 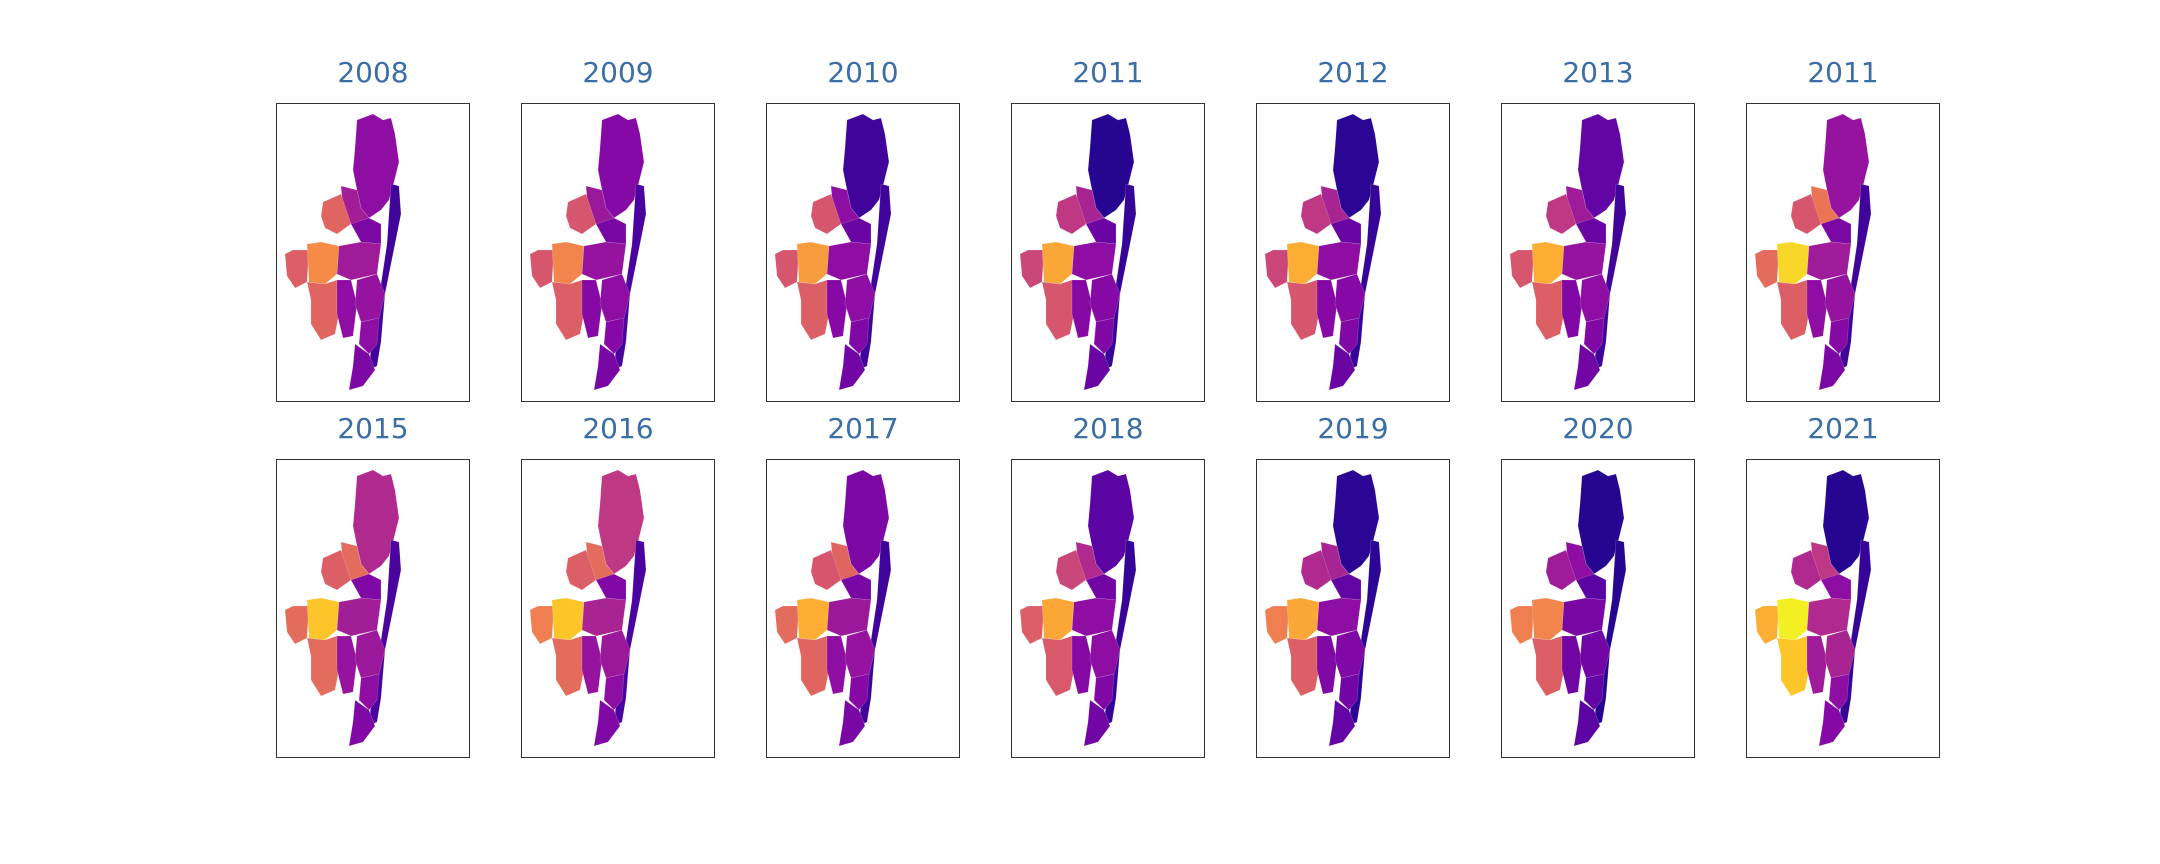 I want to click on panel-year-title: 2020, so click(x=1598, y=428).